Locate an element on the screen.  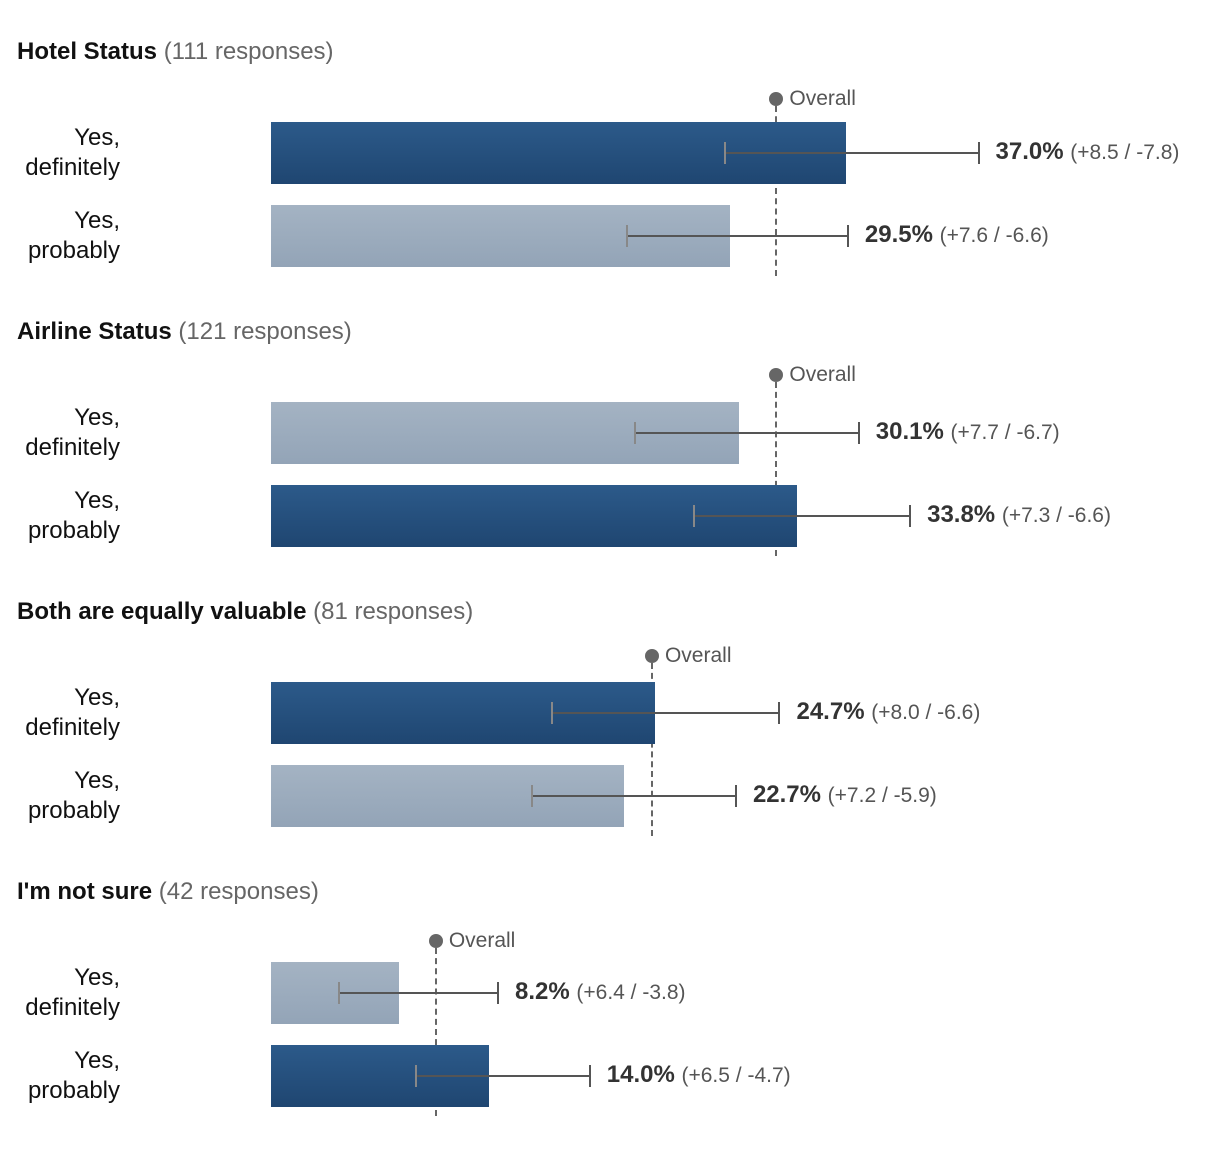
value-percent: 37.0% is located at coordinates (1029, 151).